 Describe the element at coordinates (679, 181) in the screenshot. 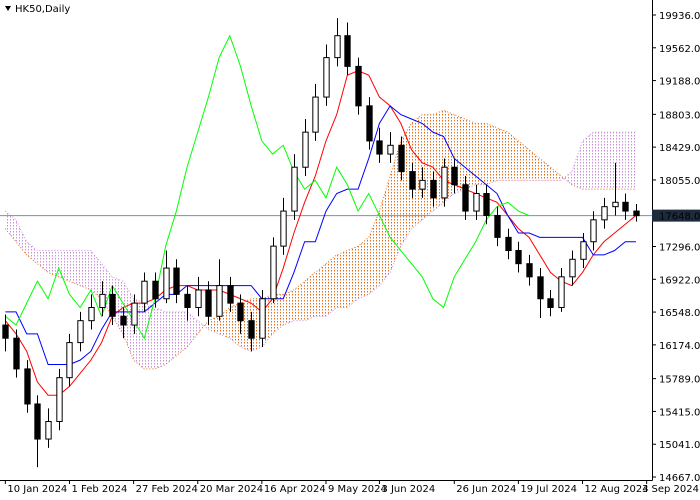

I see `y-tick-label: 18055.0` at that location.